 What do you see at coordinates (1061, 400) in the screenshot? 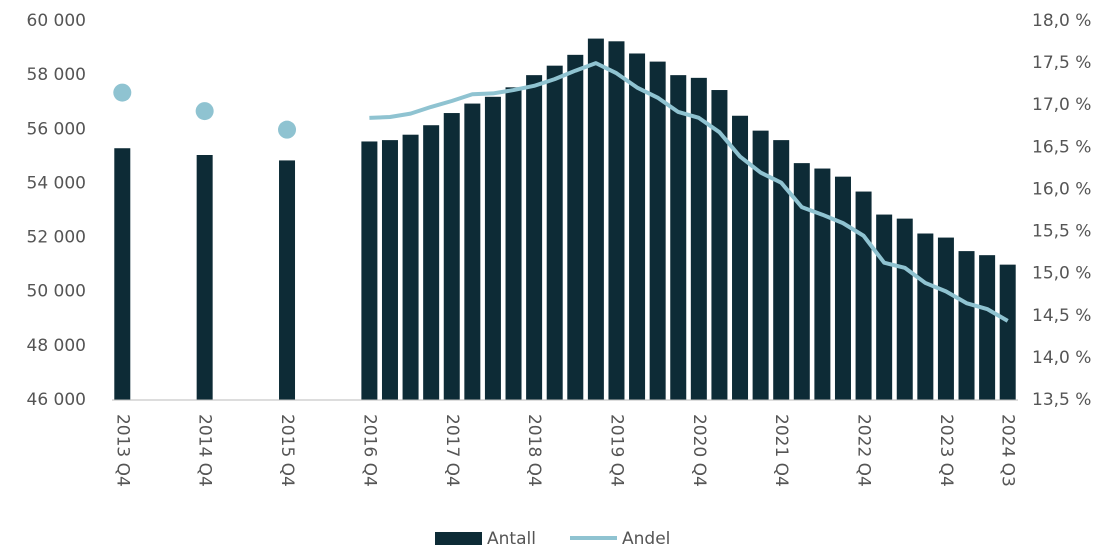
I see `y2-tick-label: 13,5 %` at bounding box center [1061, 400].